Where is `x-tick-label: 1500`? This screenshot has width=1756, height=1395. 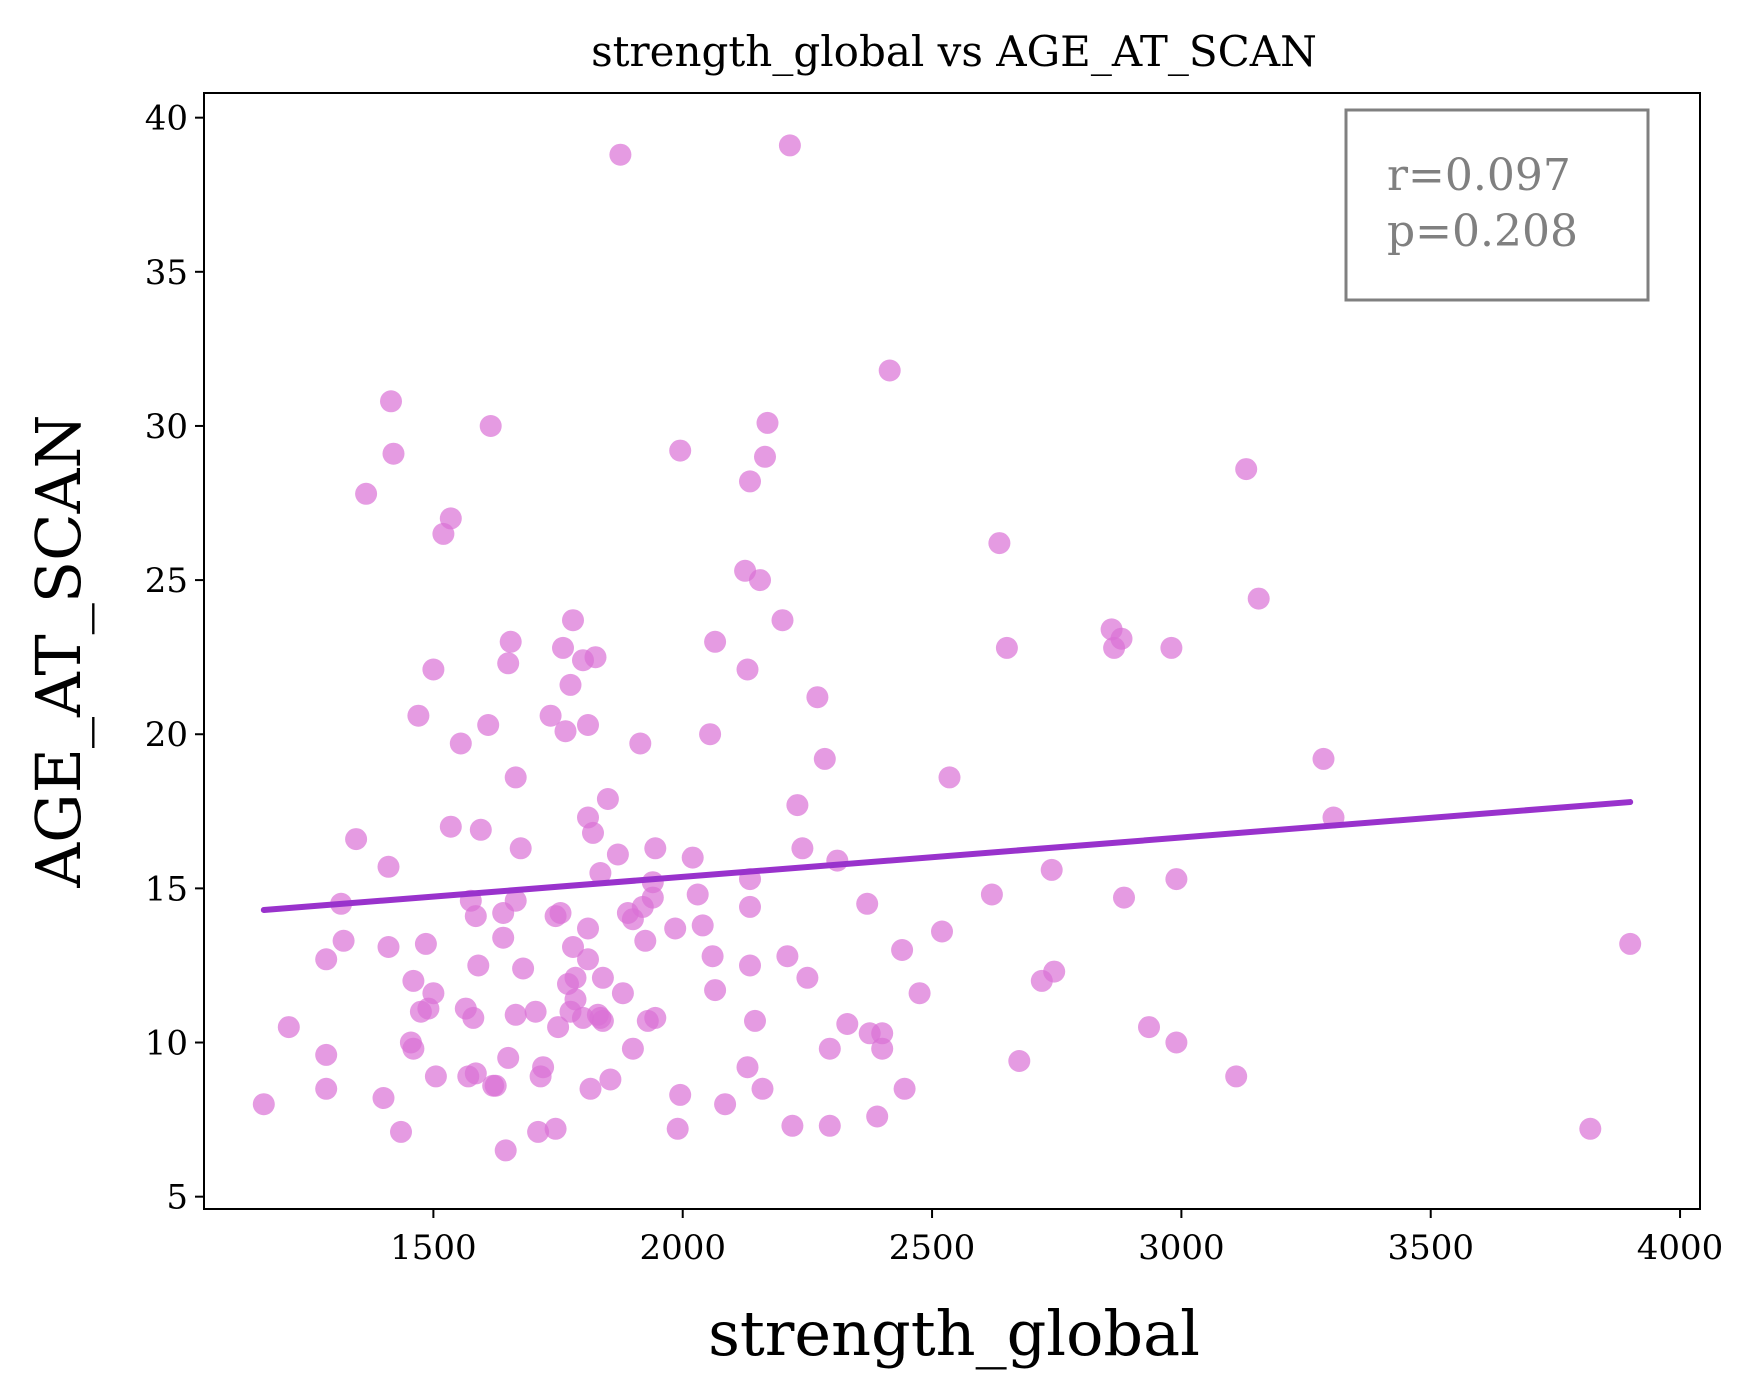 x-tick-label: 1500 is located at coordinates (433, 1248).